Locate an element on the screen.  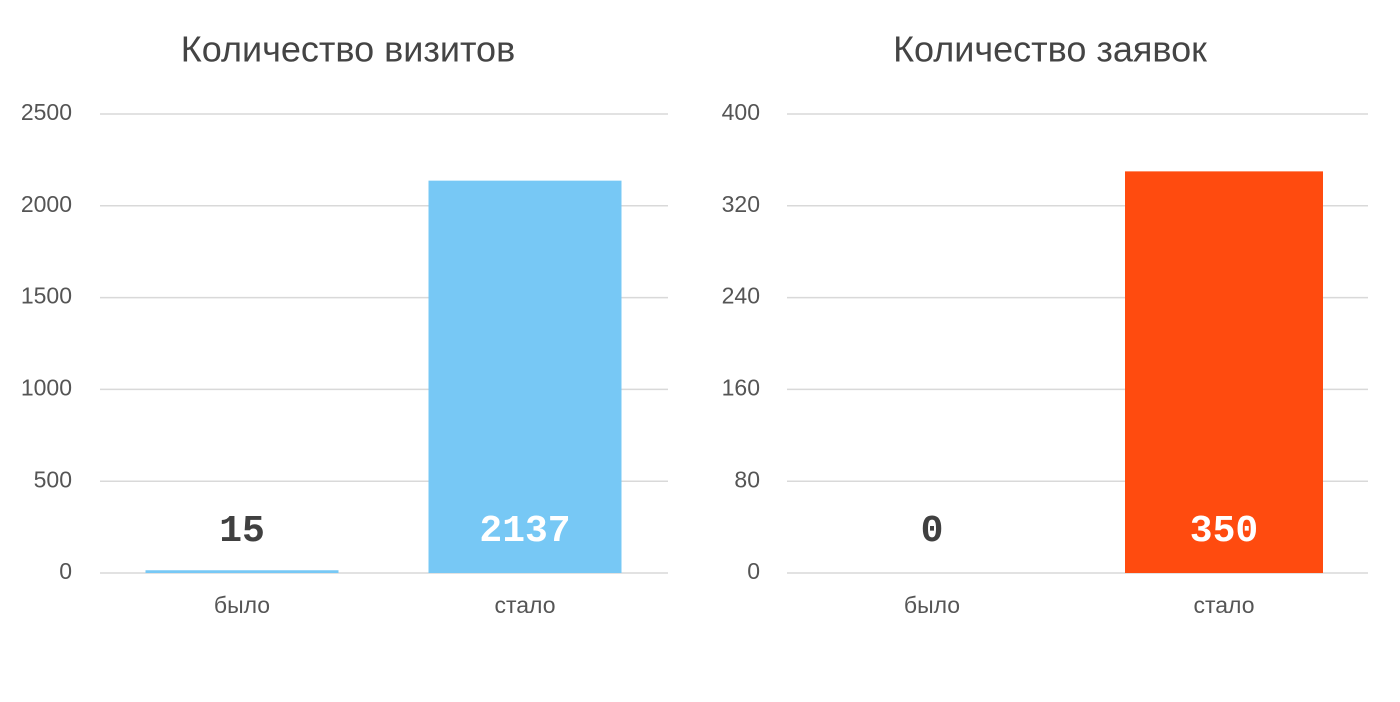
y-tick-label: 160 is located at coordinates (741, 387).